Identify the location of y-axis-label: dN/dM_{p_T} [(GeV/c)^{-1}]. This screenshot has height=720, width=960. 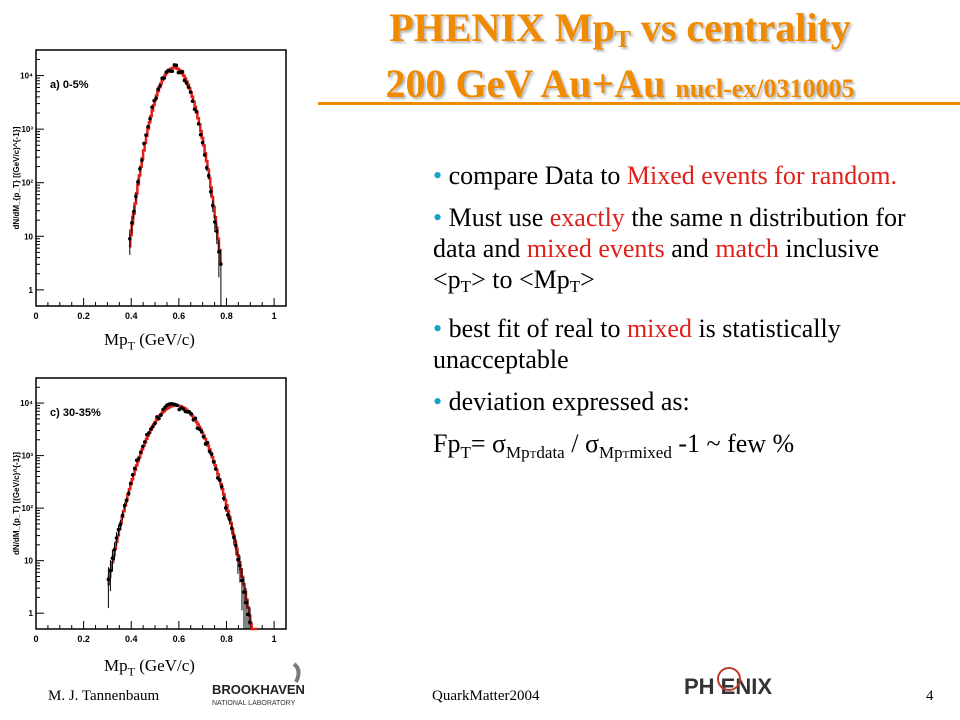
(16, 177).